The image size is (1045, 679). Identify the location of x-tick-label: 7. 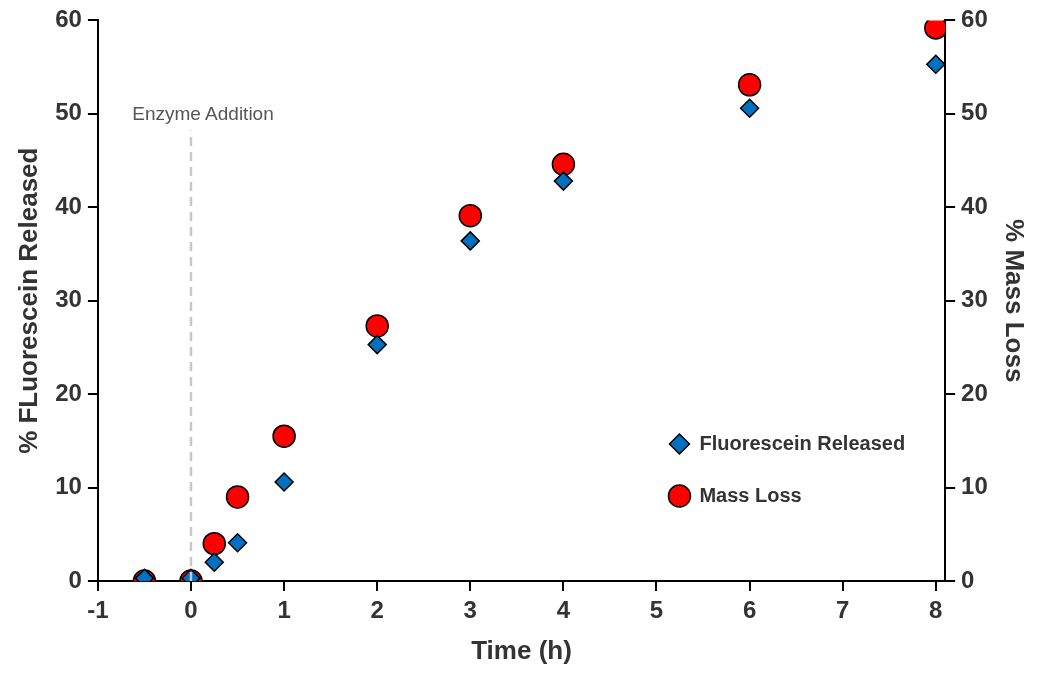
(843, 610).